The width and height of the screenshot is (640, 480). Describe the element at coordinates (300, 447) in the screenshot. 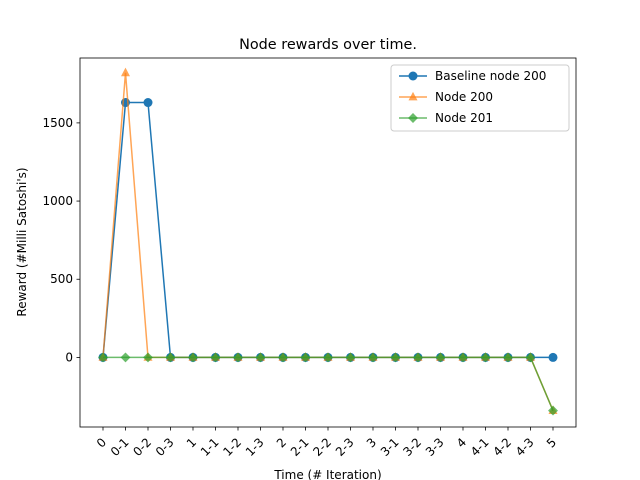

I see `x-tick-label: 2-1` at that location.